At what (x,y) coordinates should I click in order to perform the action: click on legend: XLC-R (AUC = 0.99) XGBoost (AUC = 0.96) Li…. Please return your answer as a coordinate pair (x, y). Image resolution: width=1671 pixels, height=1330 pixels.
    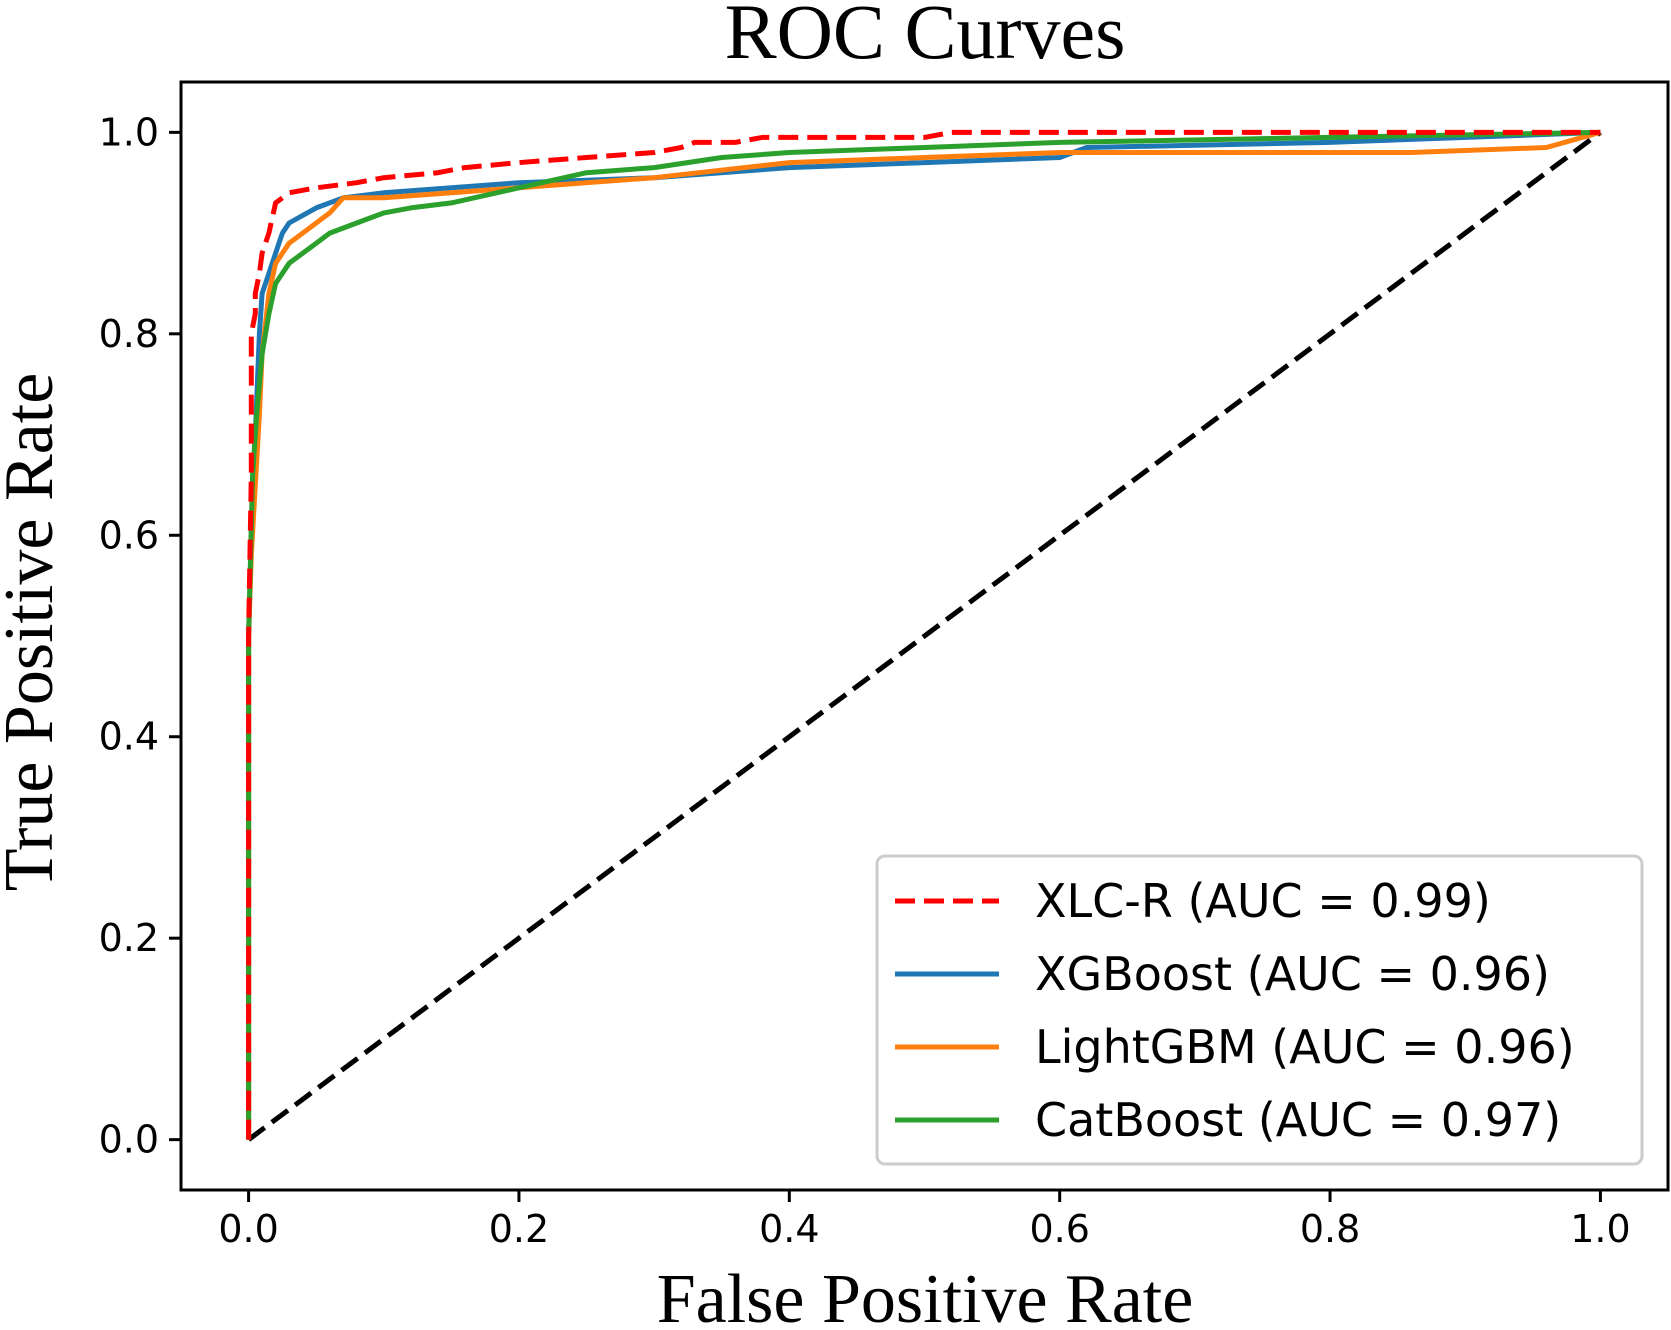
    Looking at the image, I should click on (1259, 1010).